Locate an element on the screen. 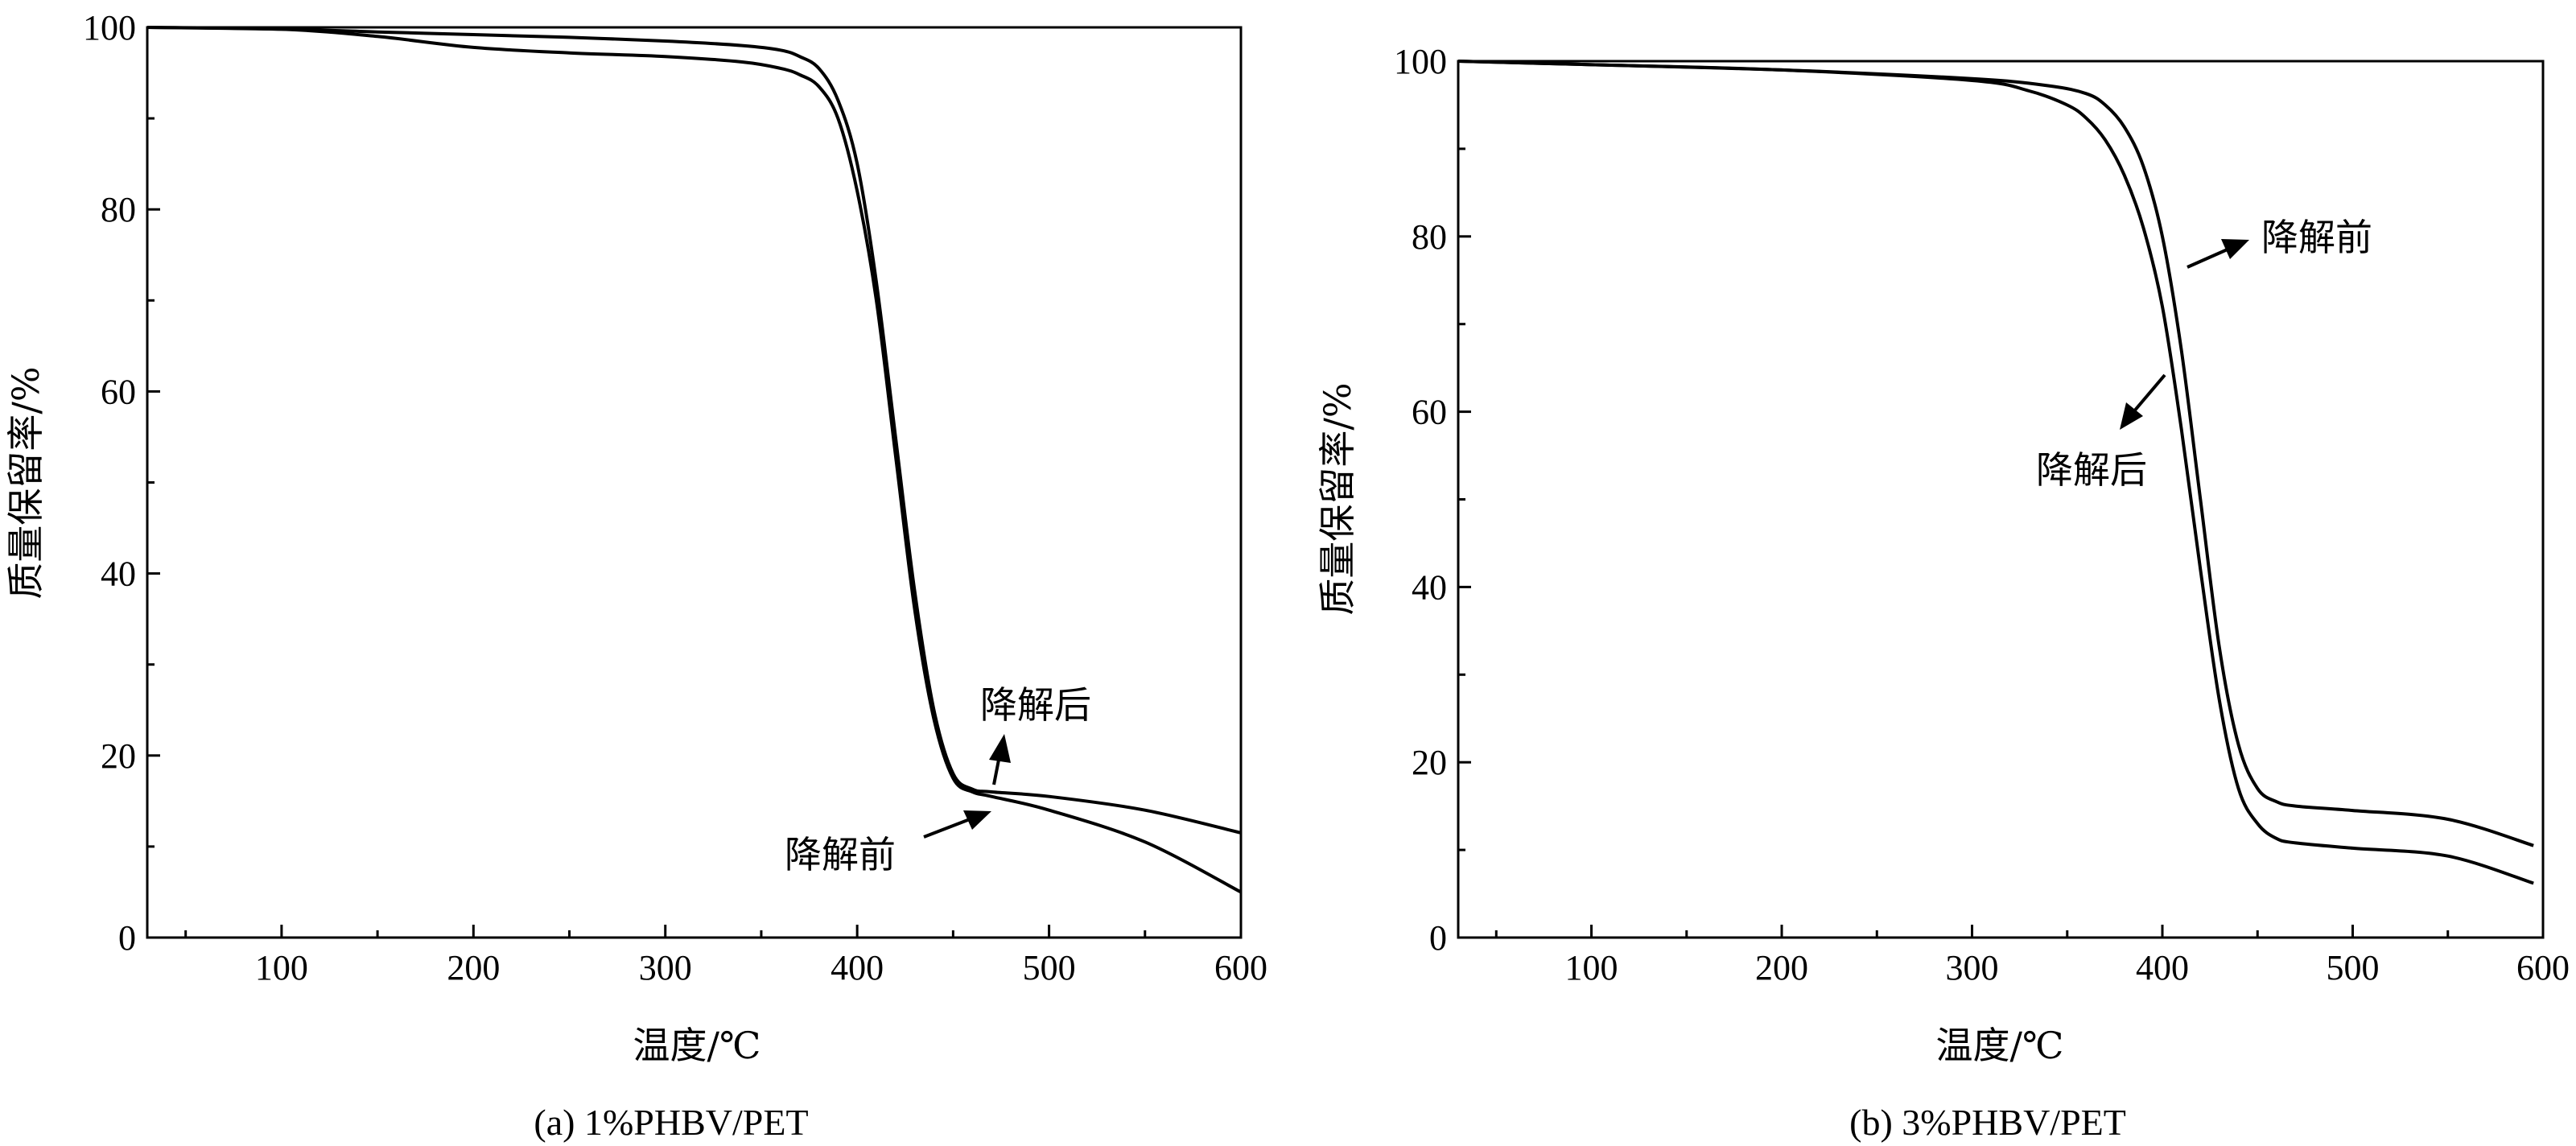  caption-a: (a) 1%PHBV/PET is located at coordinates (671, 1122).